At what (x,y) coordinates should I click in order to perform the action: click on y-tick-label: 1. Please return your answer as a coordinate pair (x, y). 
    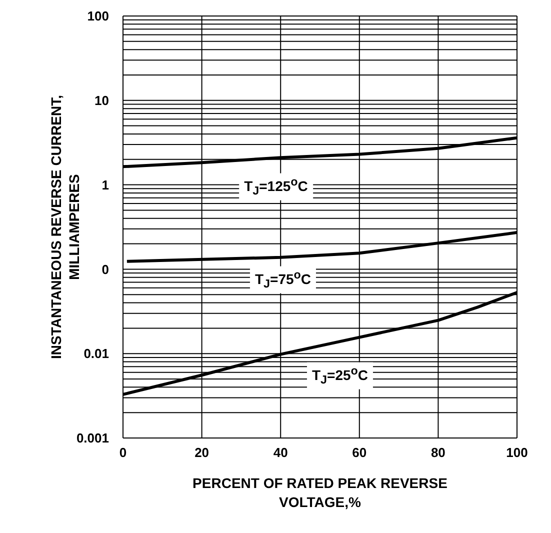
    Looking at the image, I should click on (105, 184).